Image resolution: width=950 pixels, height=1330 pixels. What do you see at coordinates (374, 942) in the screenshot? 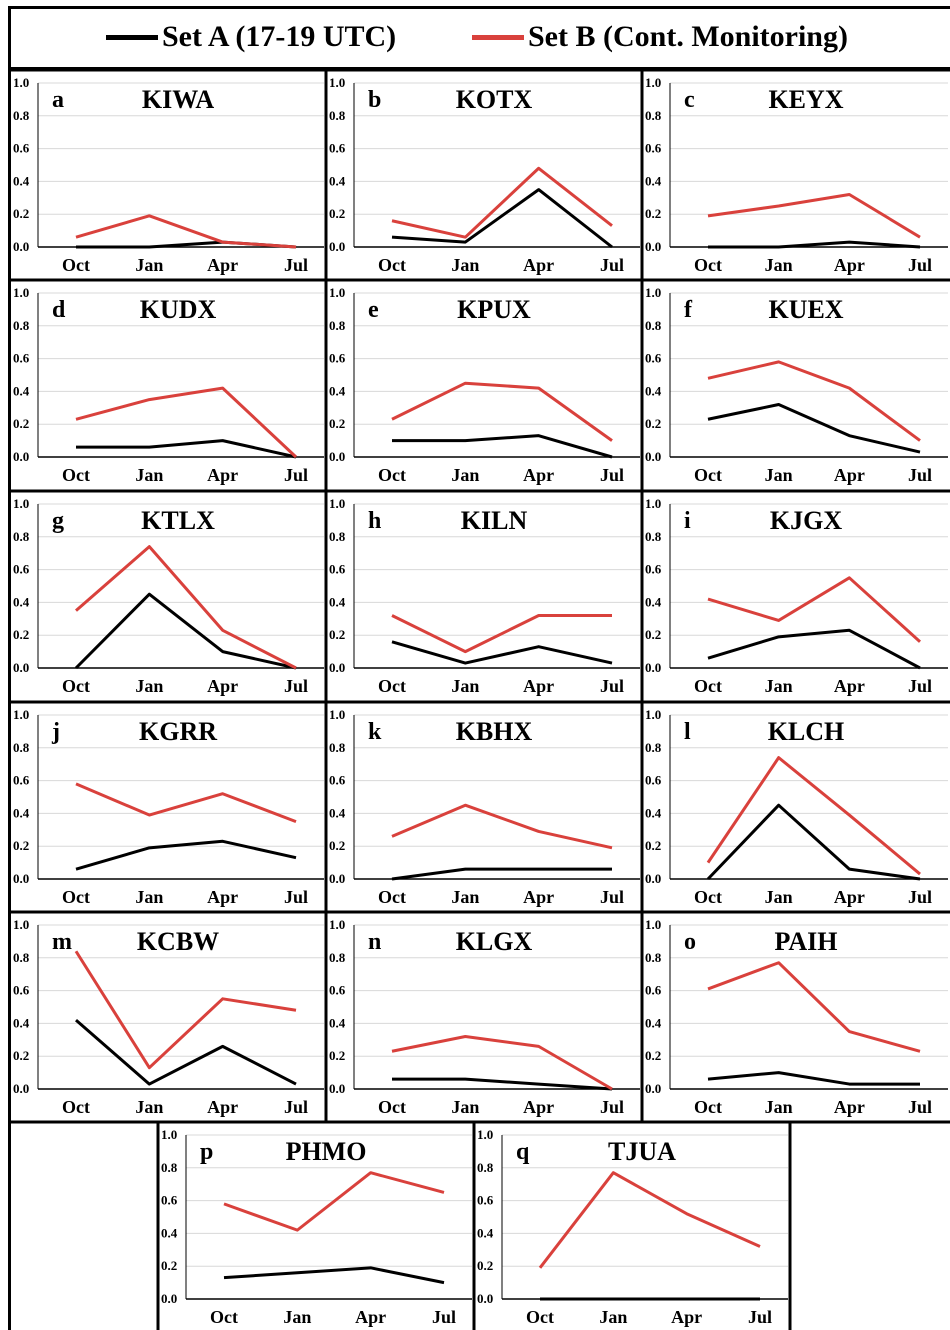
I see `panel-letter: n` at bounding box center [374, 942].